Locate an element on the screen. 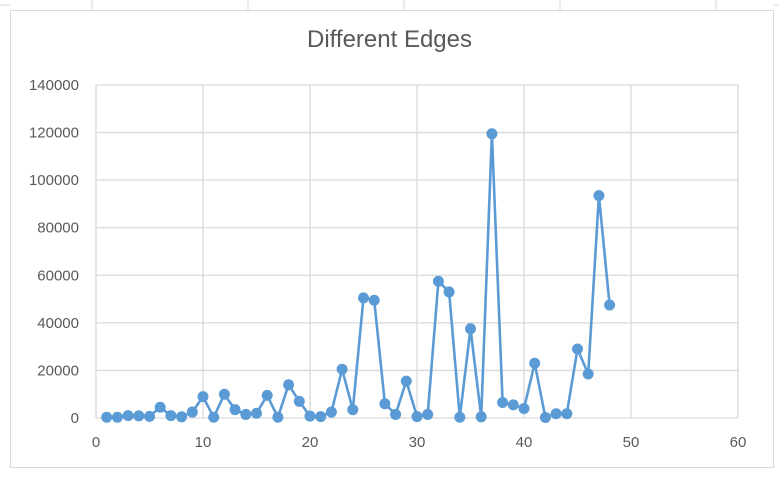 This screenshot has height=478, width=779. x-tick-label: 60 is located at coordinates (738, 442).